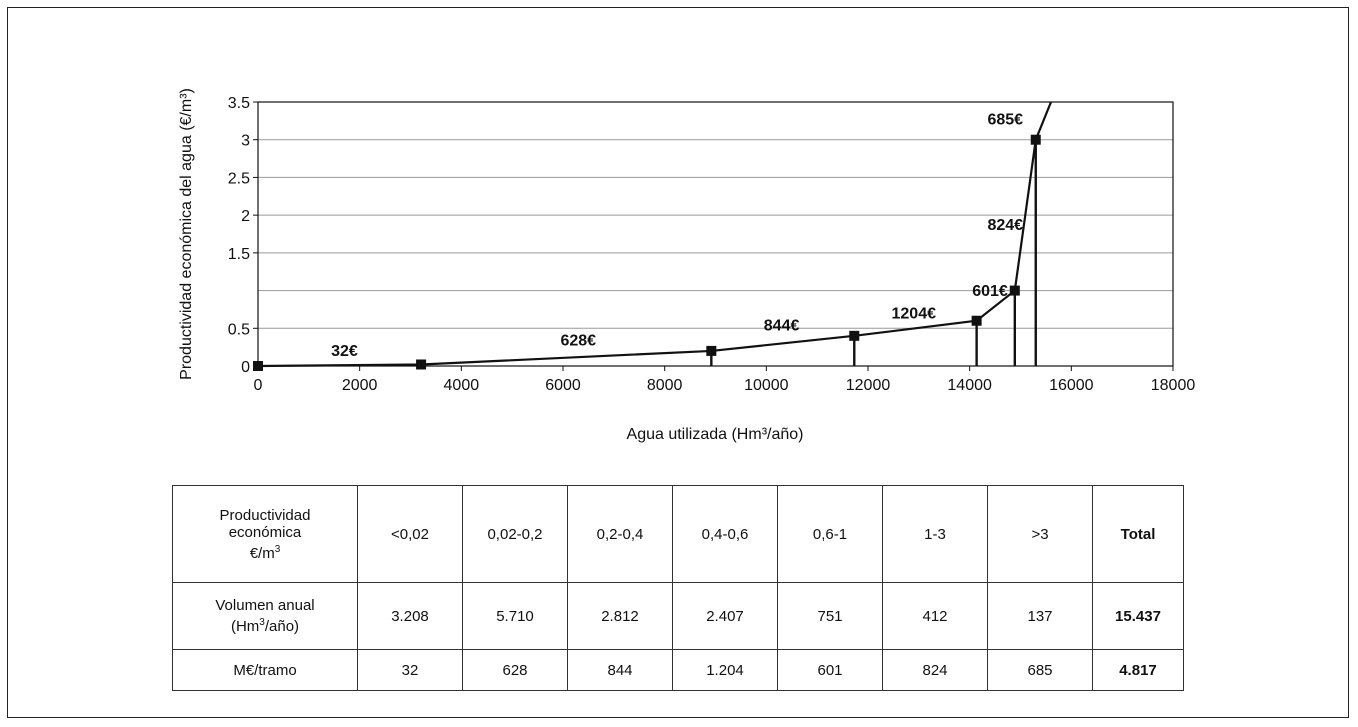 The height and width of the screenshot is (727, 1358). I want to click on drop-lines, so click(873, 252).